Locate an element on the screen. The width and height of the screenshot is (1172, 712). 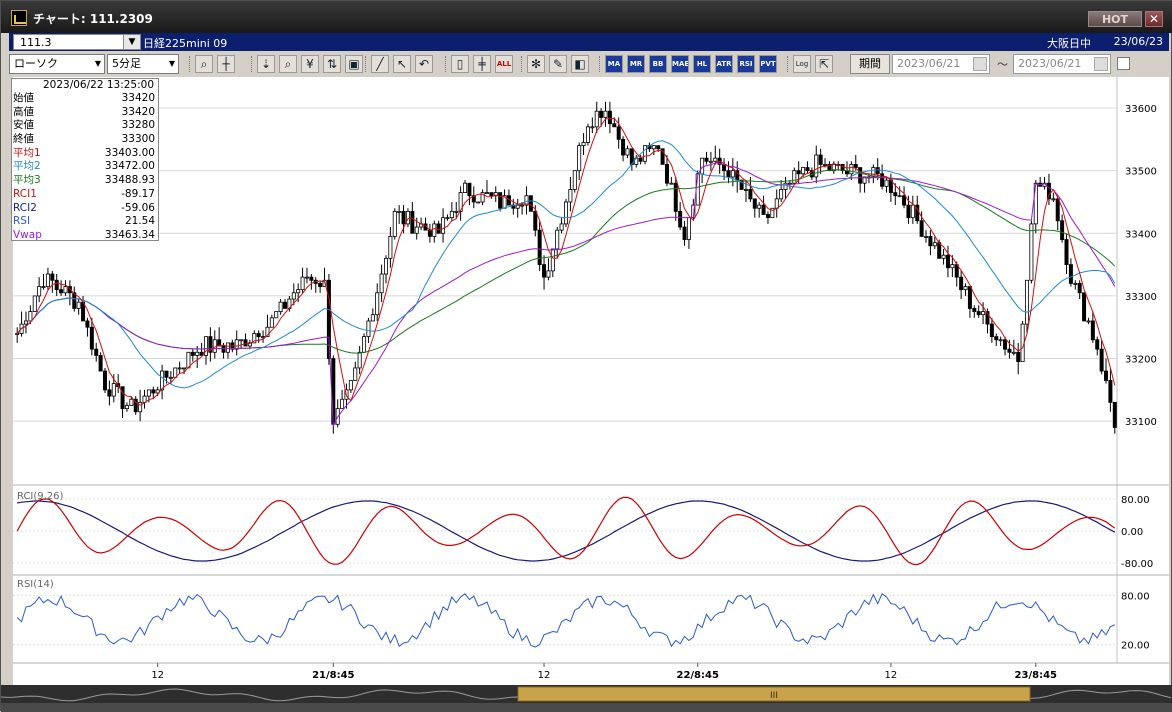
indicator-log-button: Log is located at coordinates (802, 64).